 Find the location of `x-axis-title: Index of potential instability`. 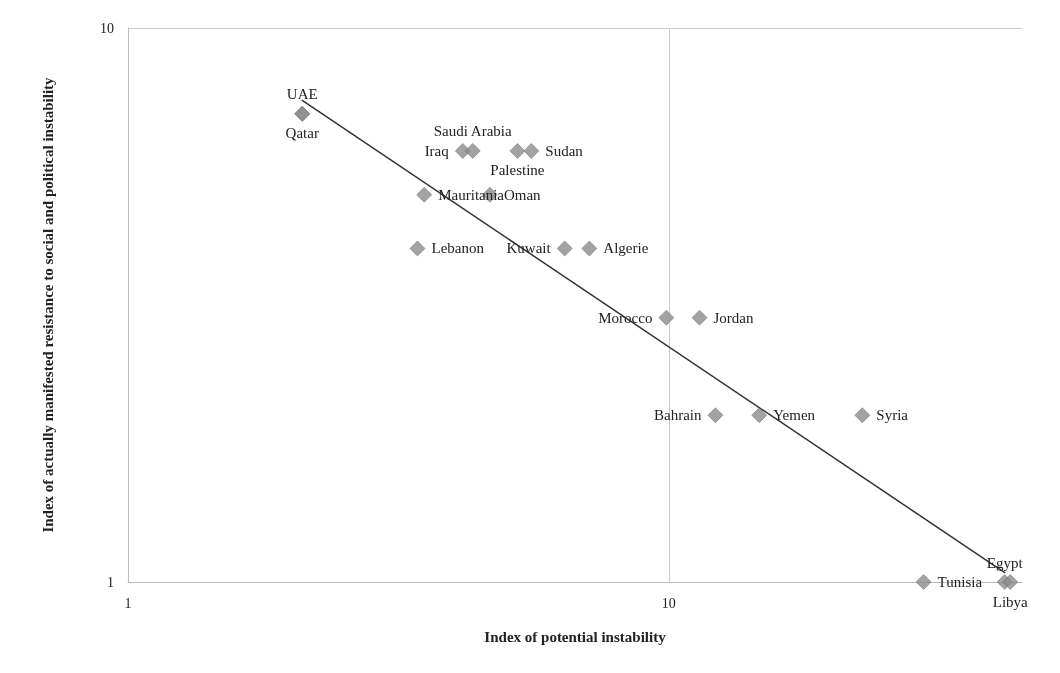

x-axis-title: Index of potential instability is located at coordinates (575, 637).